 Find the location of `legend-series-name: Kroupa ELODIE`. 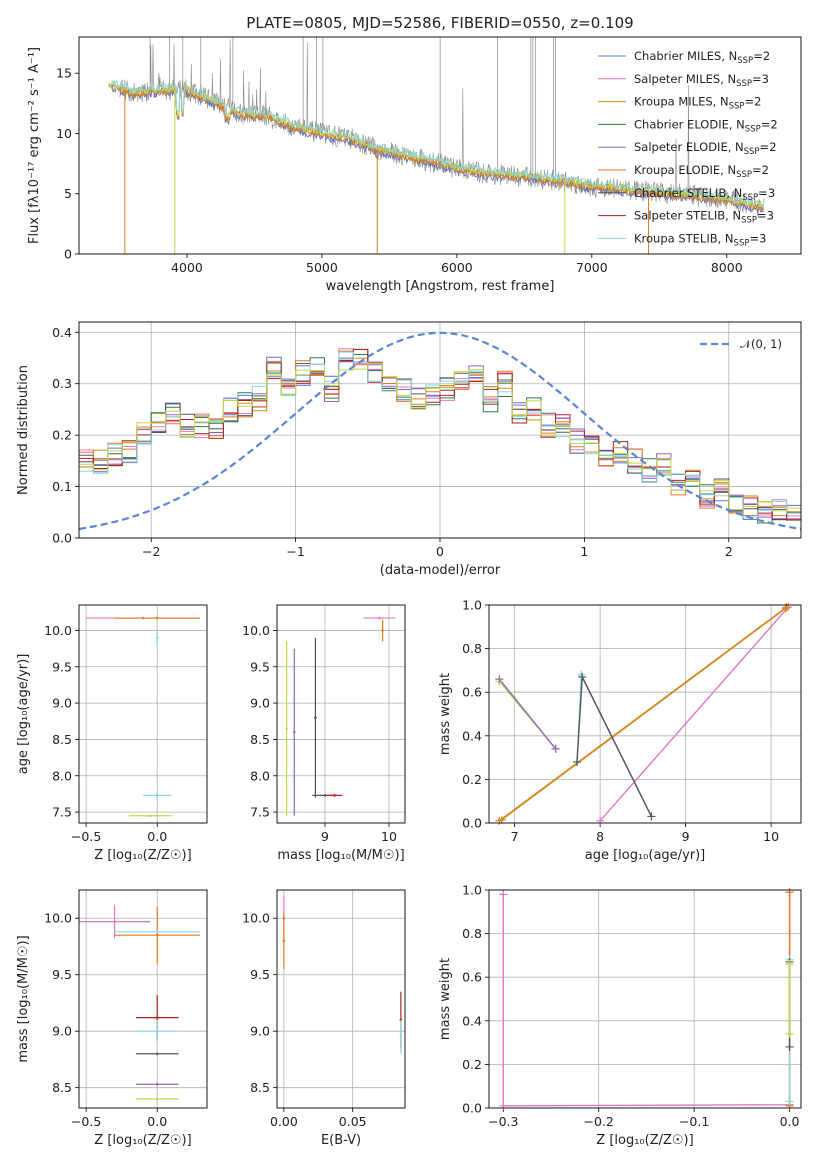

legend-series-name: Kroupa ELODIE is located at coordinates (677, 170).